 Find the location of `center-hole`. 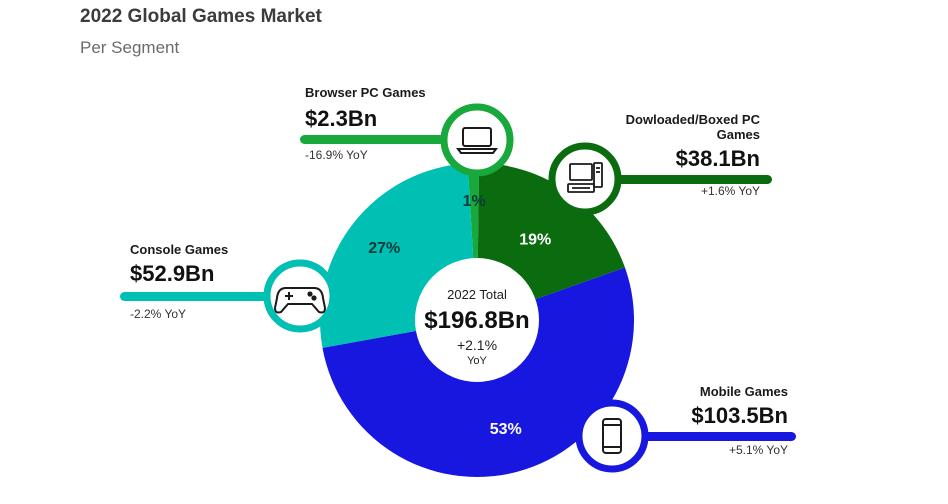

center-hole is located at coordinates (477, 320).